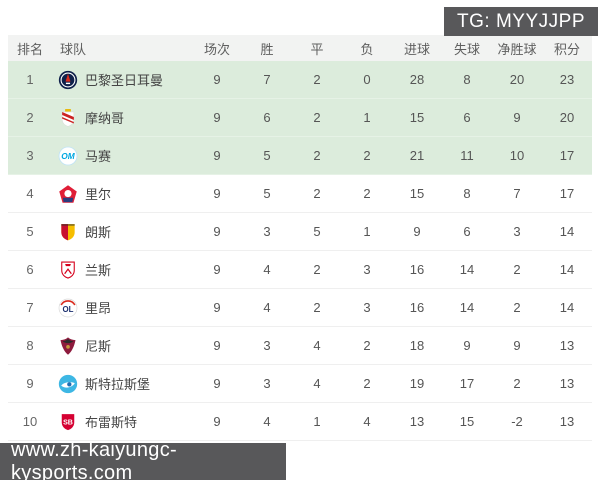 This screenshot has height=485, width=600. Describe the element at coordinates (300, 194) in the screenshot. I see `table-row: 4 里尔 9 5 2 2 15 8 7 17` at that location.